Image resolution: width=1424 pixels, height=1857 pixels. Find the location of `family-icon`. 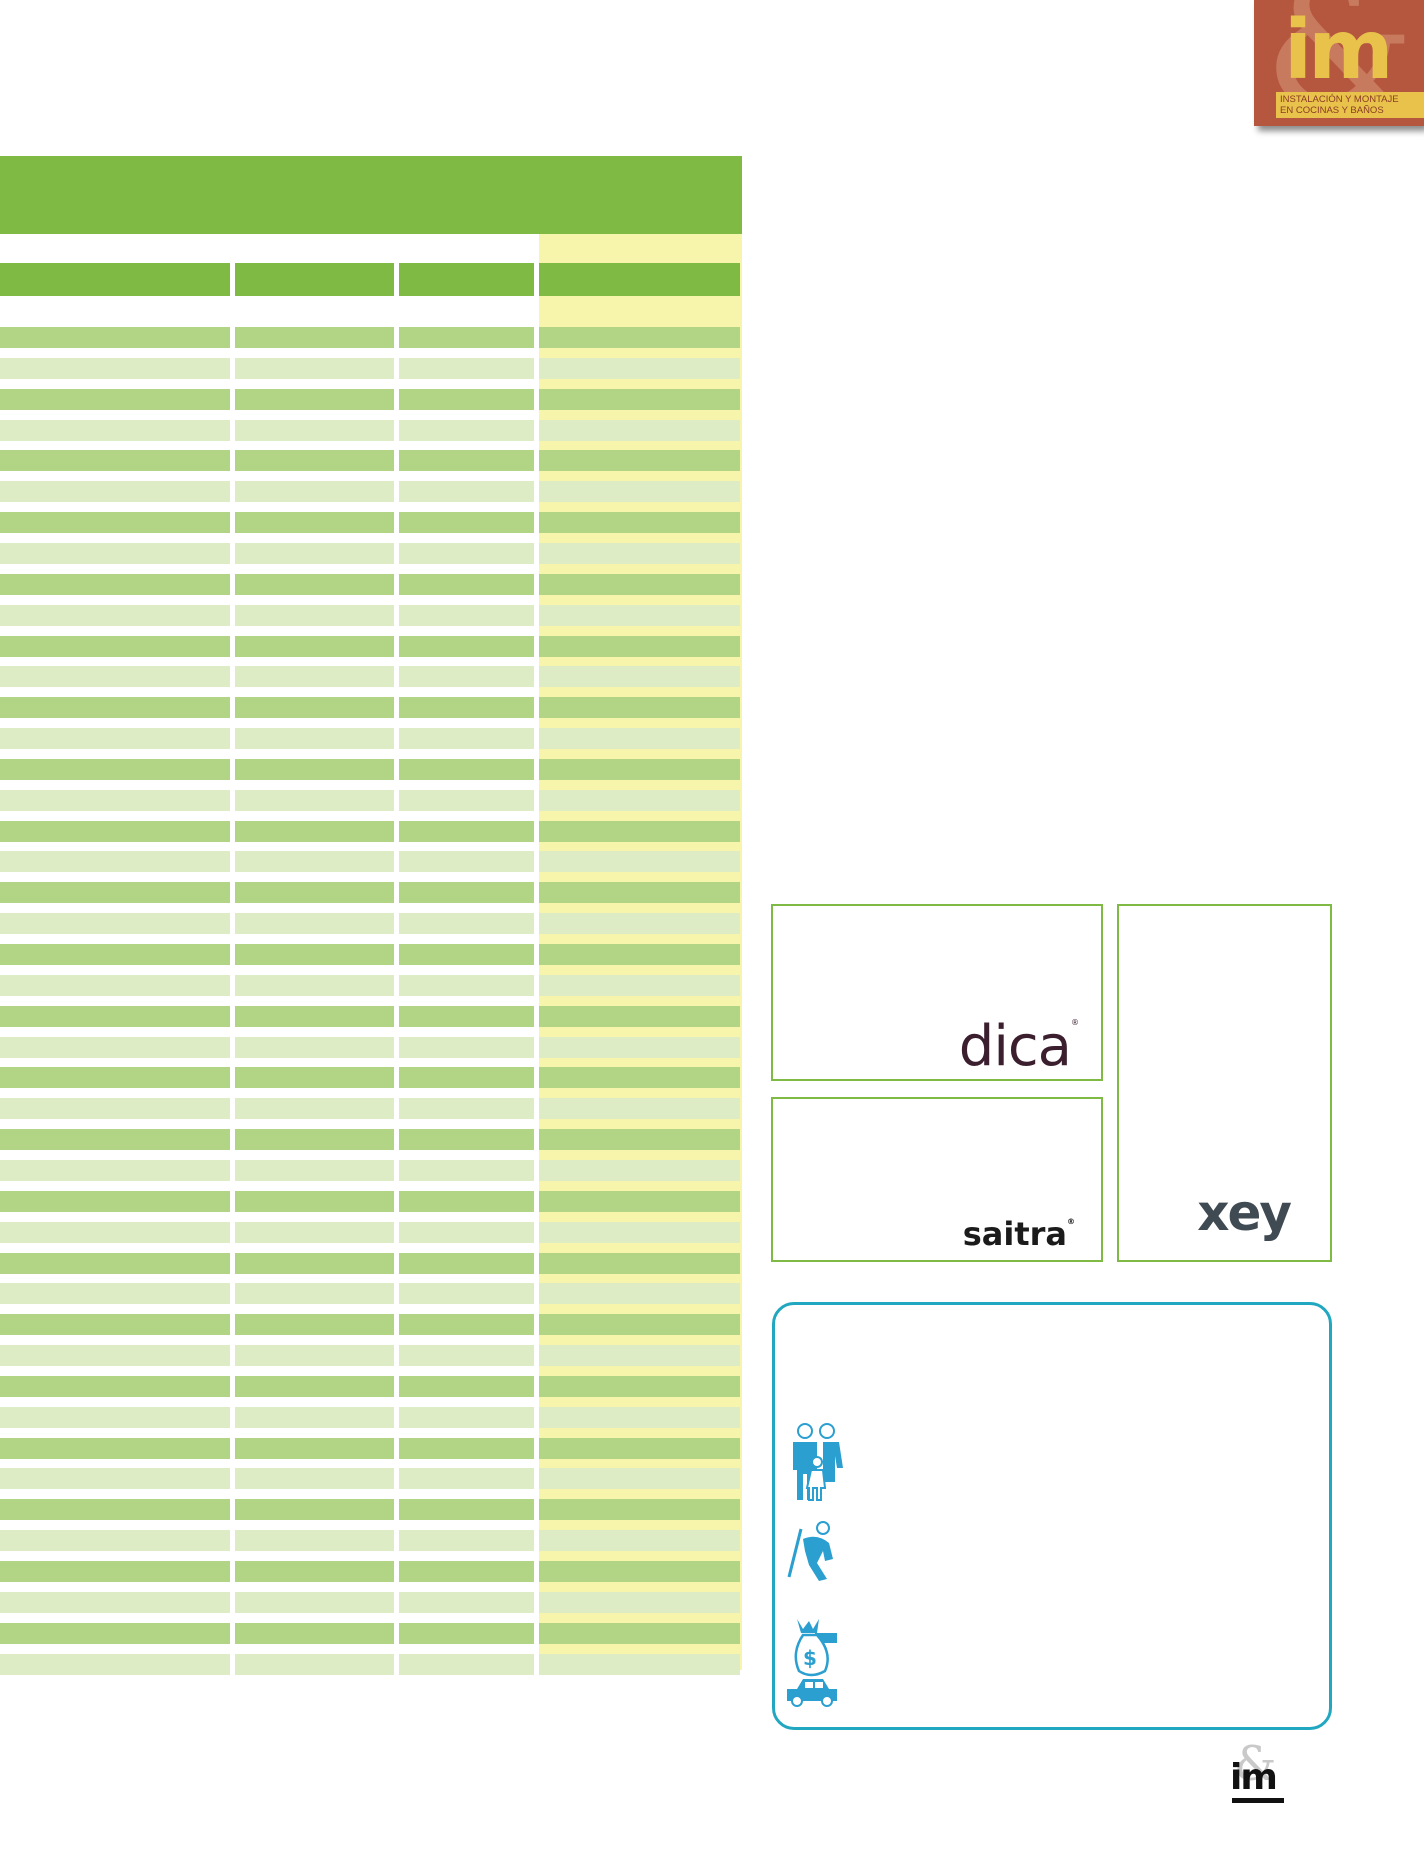

family-icon is located at coordinates (818, 1462).